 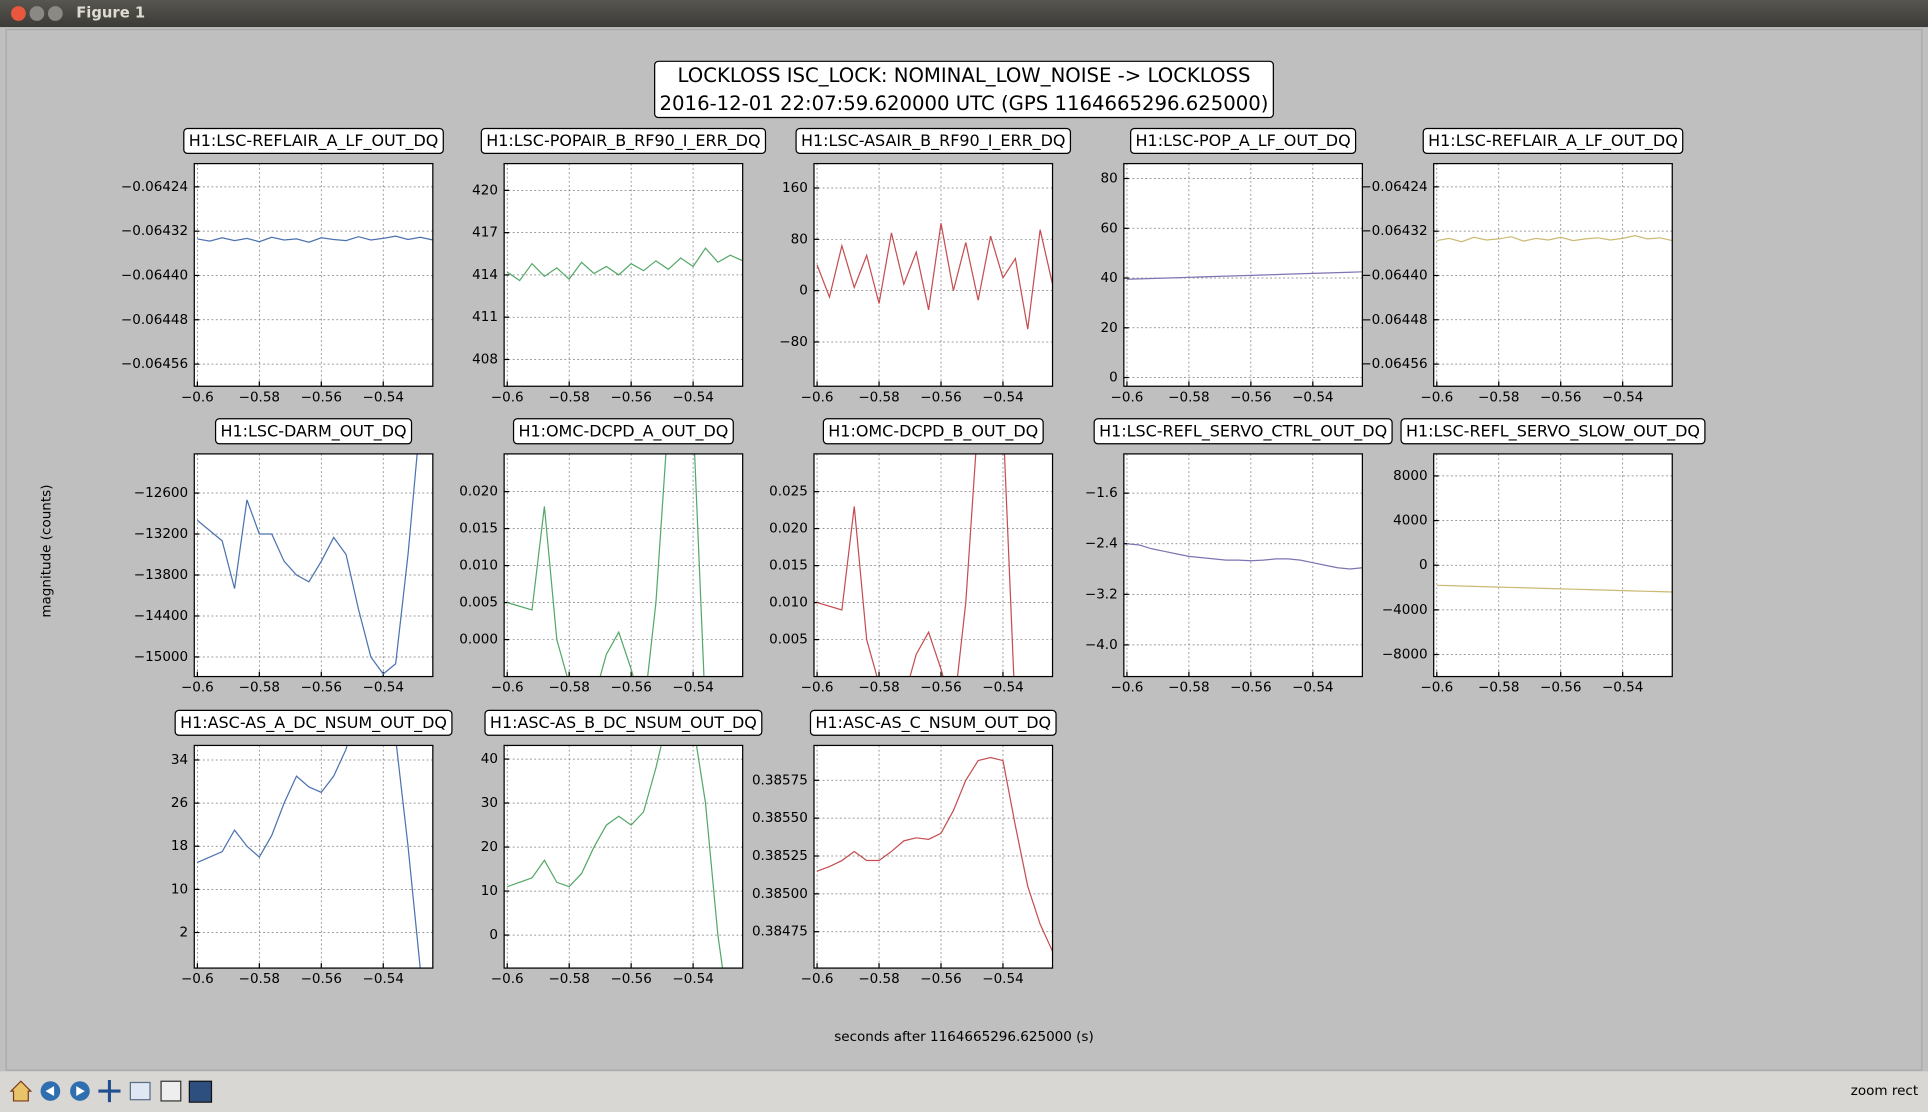 What do you see at coordinates (140, 1091) in the screenshot?
I see `subplots-button` at bounding box center [140, 1091].